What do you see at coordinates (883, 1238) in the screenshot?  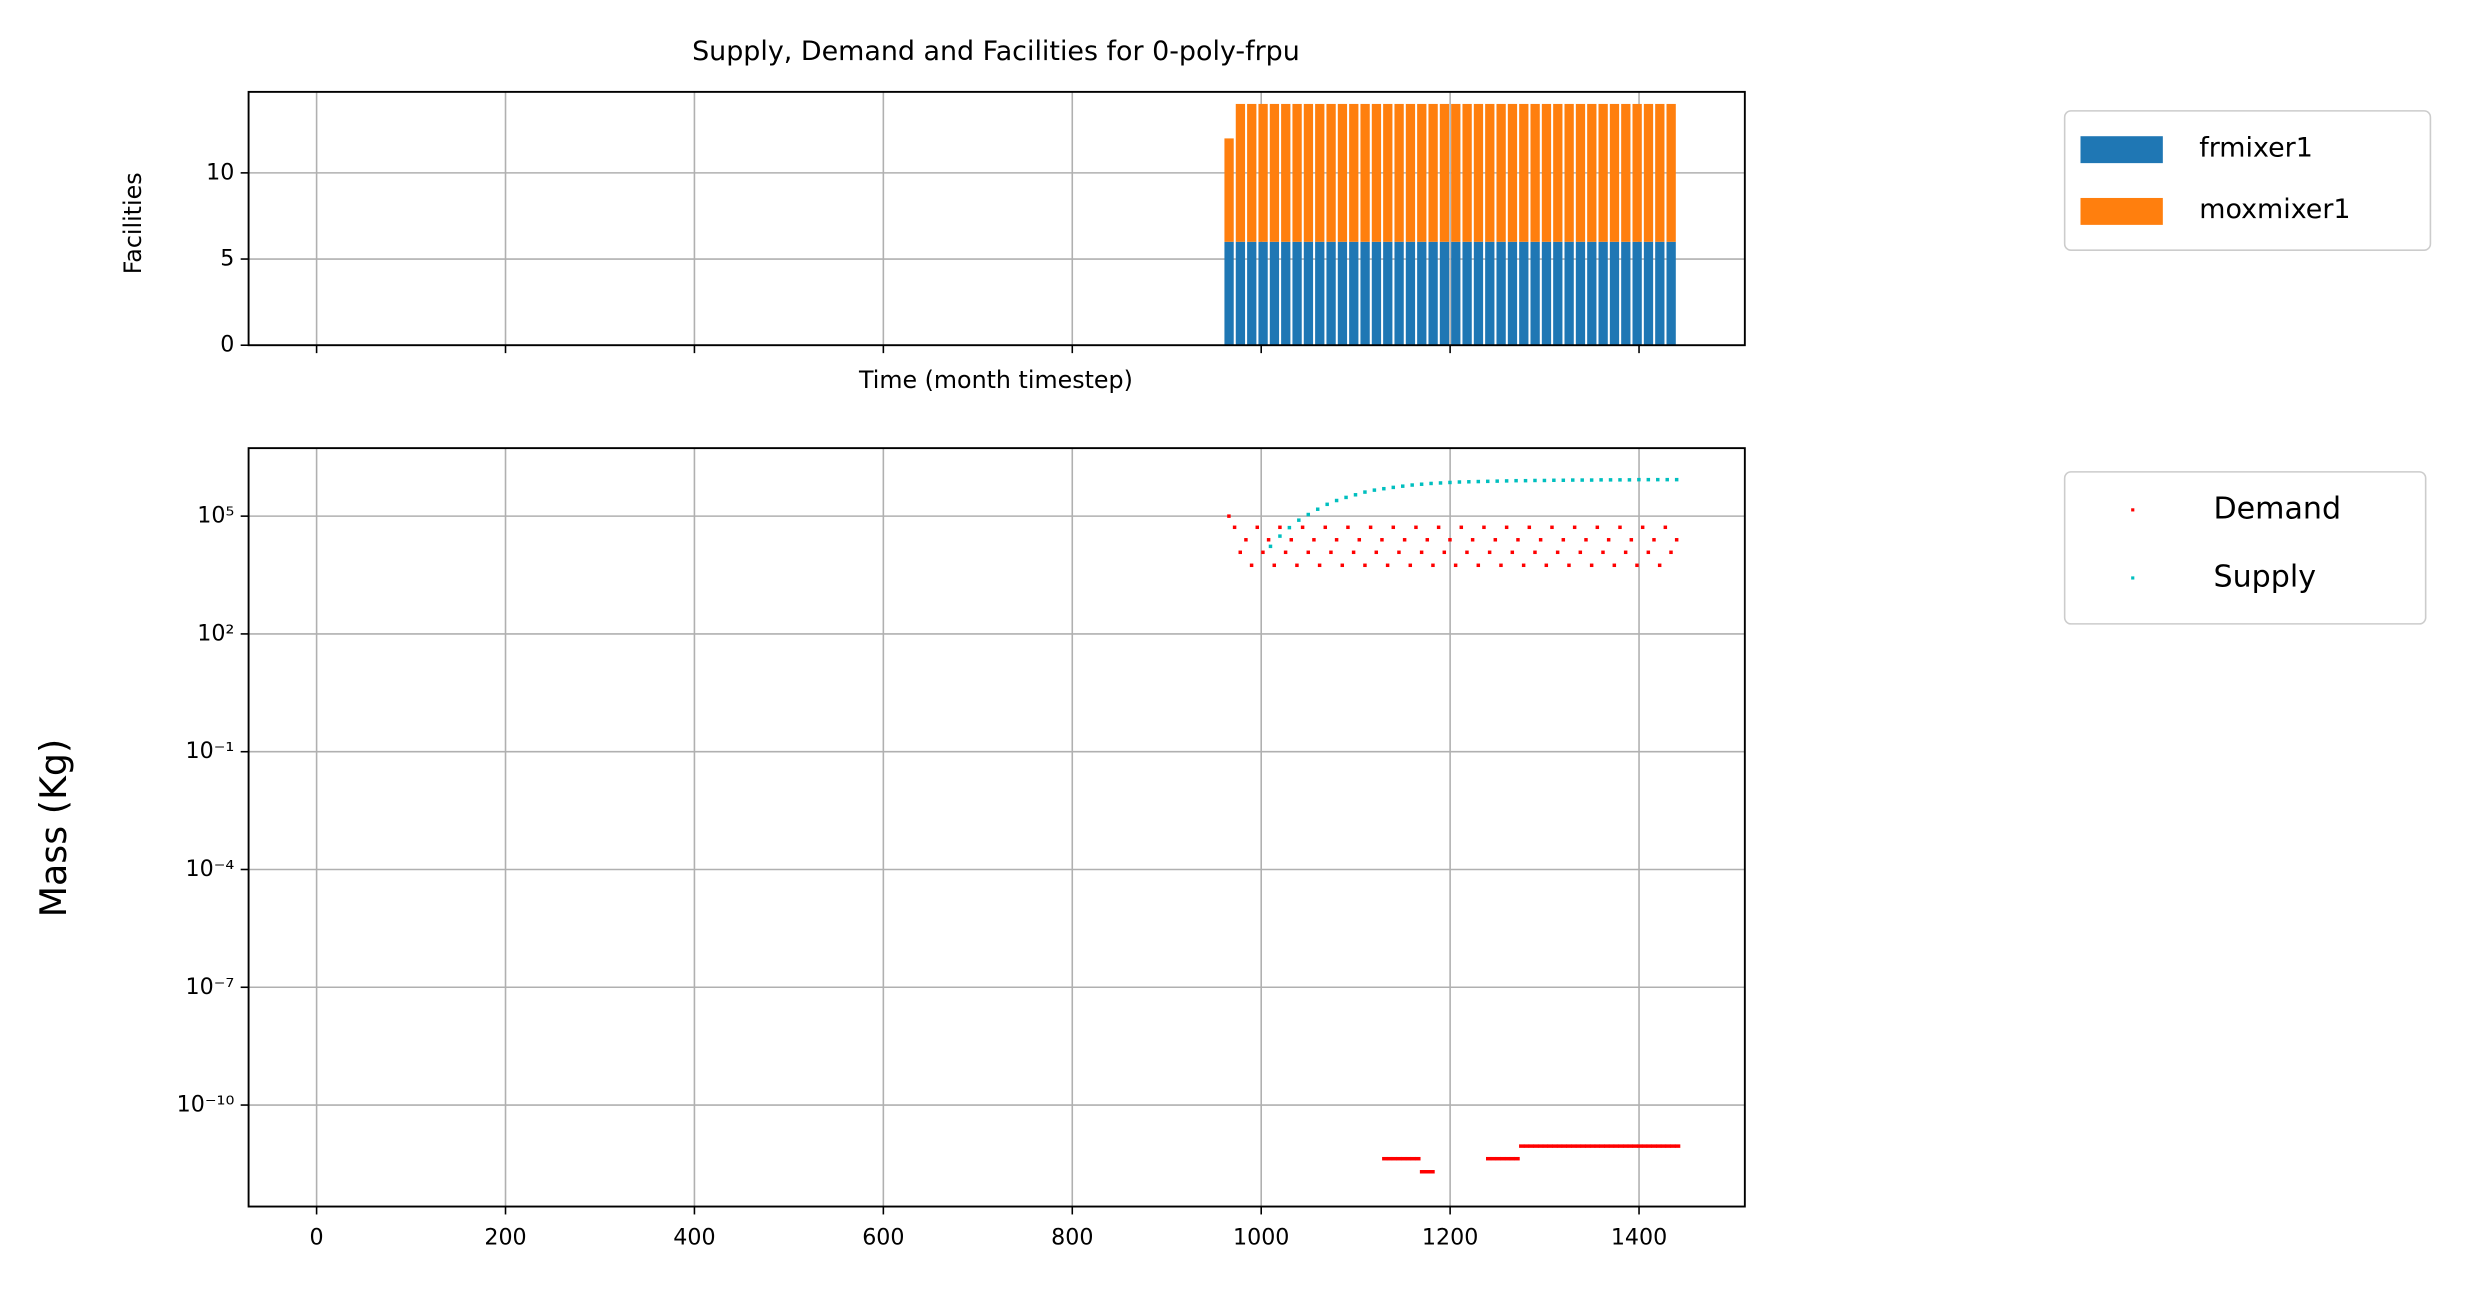 I see `x-tick-label: 600` at bounding box center [883, 1238].